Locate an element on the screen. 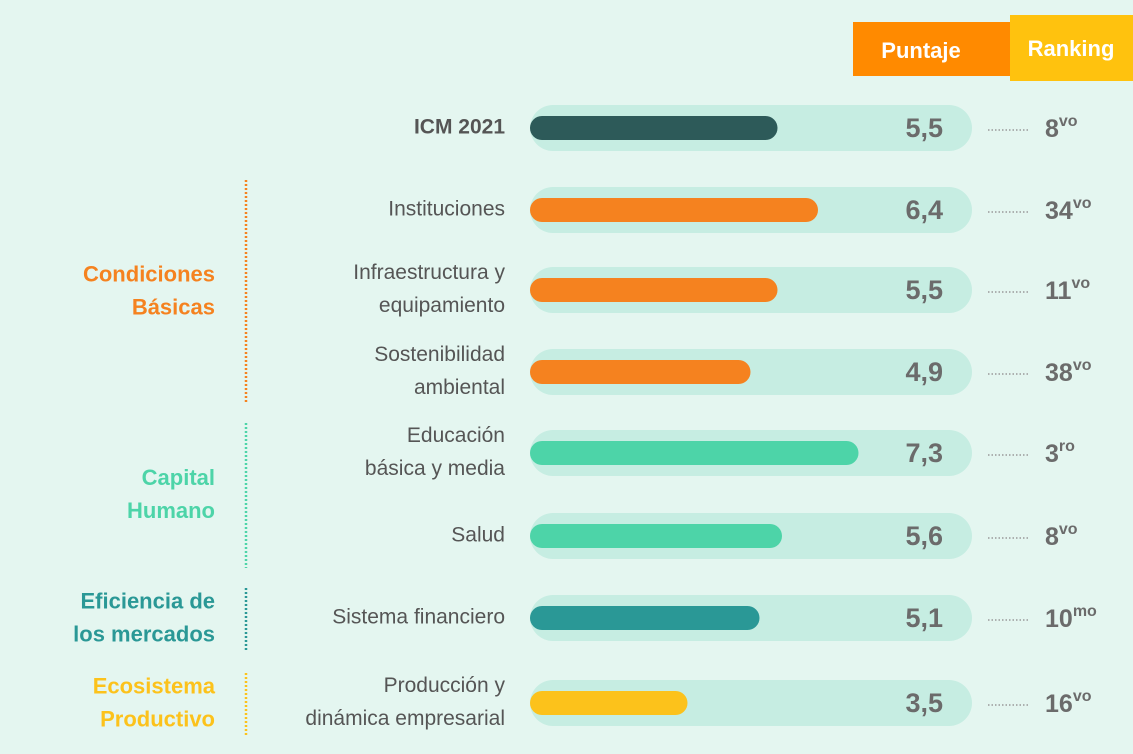 This screenshot has width=1133, height=754. rank-label: 16vo is located at coordinates (1068, 702).